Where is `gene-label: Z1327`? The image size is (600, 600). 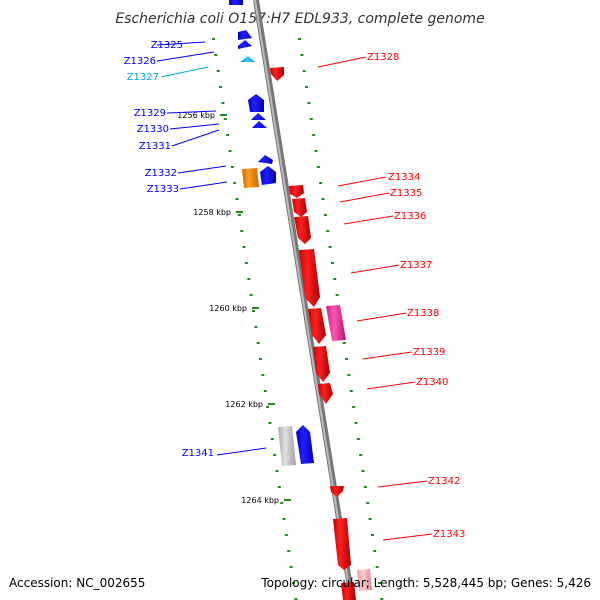 gene-label: Z1327 is located at coordinates (143, 77).